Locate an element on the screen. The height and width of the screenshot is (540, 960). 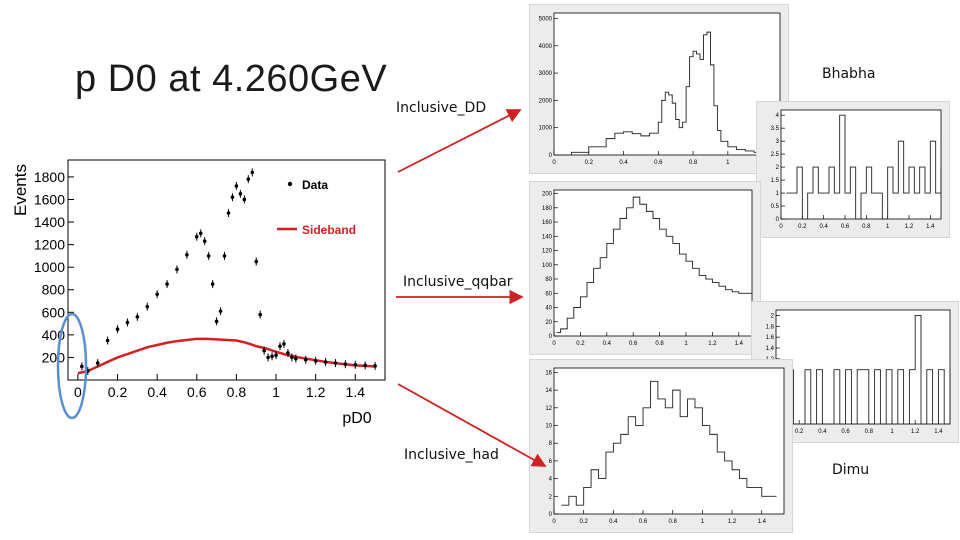
main-ytick-label: 200 is located at coordinates (54, 357).